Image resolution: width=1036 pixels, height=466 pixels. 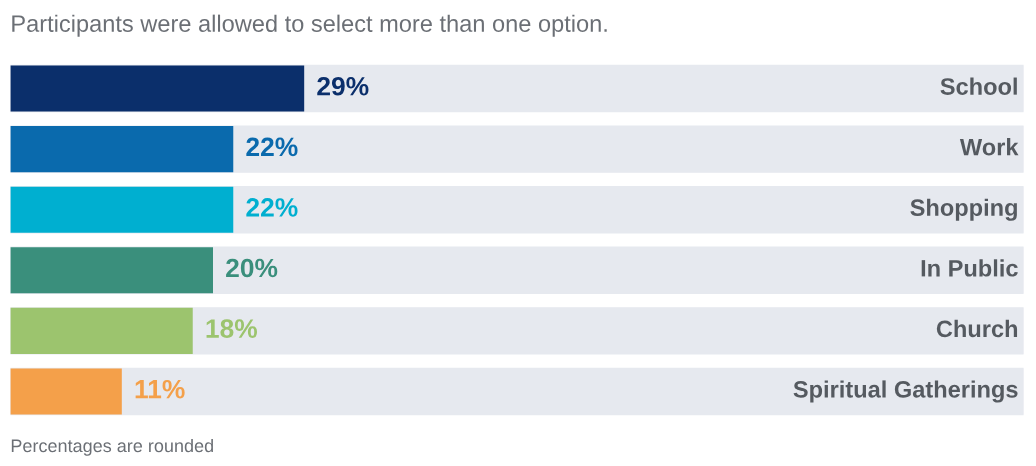 What do you see at coordinates (963, 209) in the screenshot?
I see `y-tick-label: Shopping` at bounding box center [963, 209].